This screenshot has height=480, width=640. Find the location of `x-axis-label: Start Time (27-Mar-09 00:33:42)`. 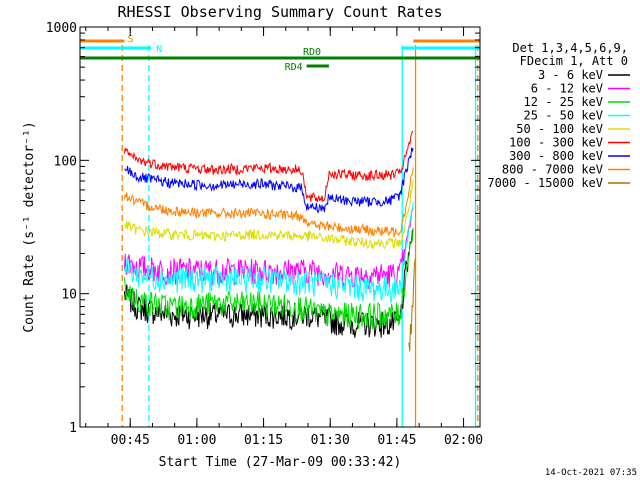

x-axis-label: Start Time (27-Mar-09 00:33:42) is located at coordinates (280, 462).